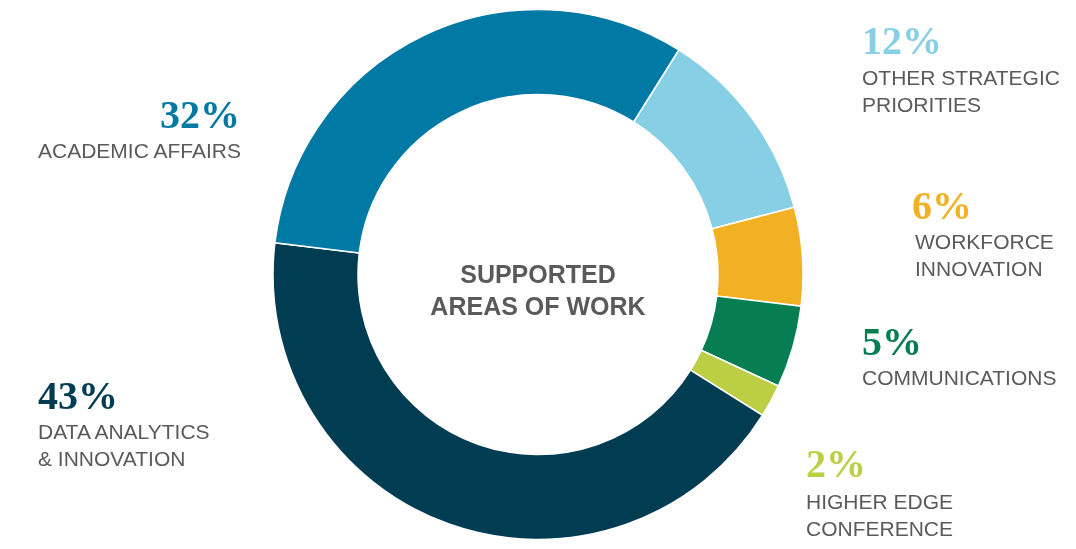  What do you see at coordinates (984, 255) in the screenshot?
I see `slice-label: WORKFORCE INNOVATION` at bounding box center [984, 255].